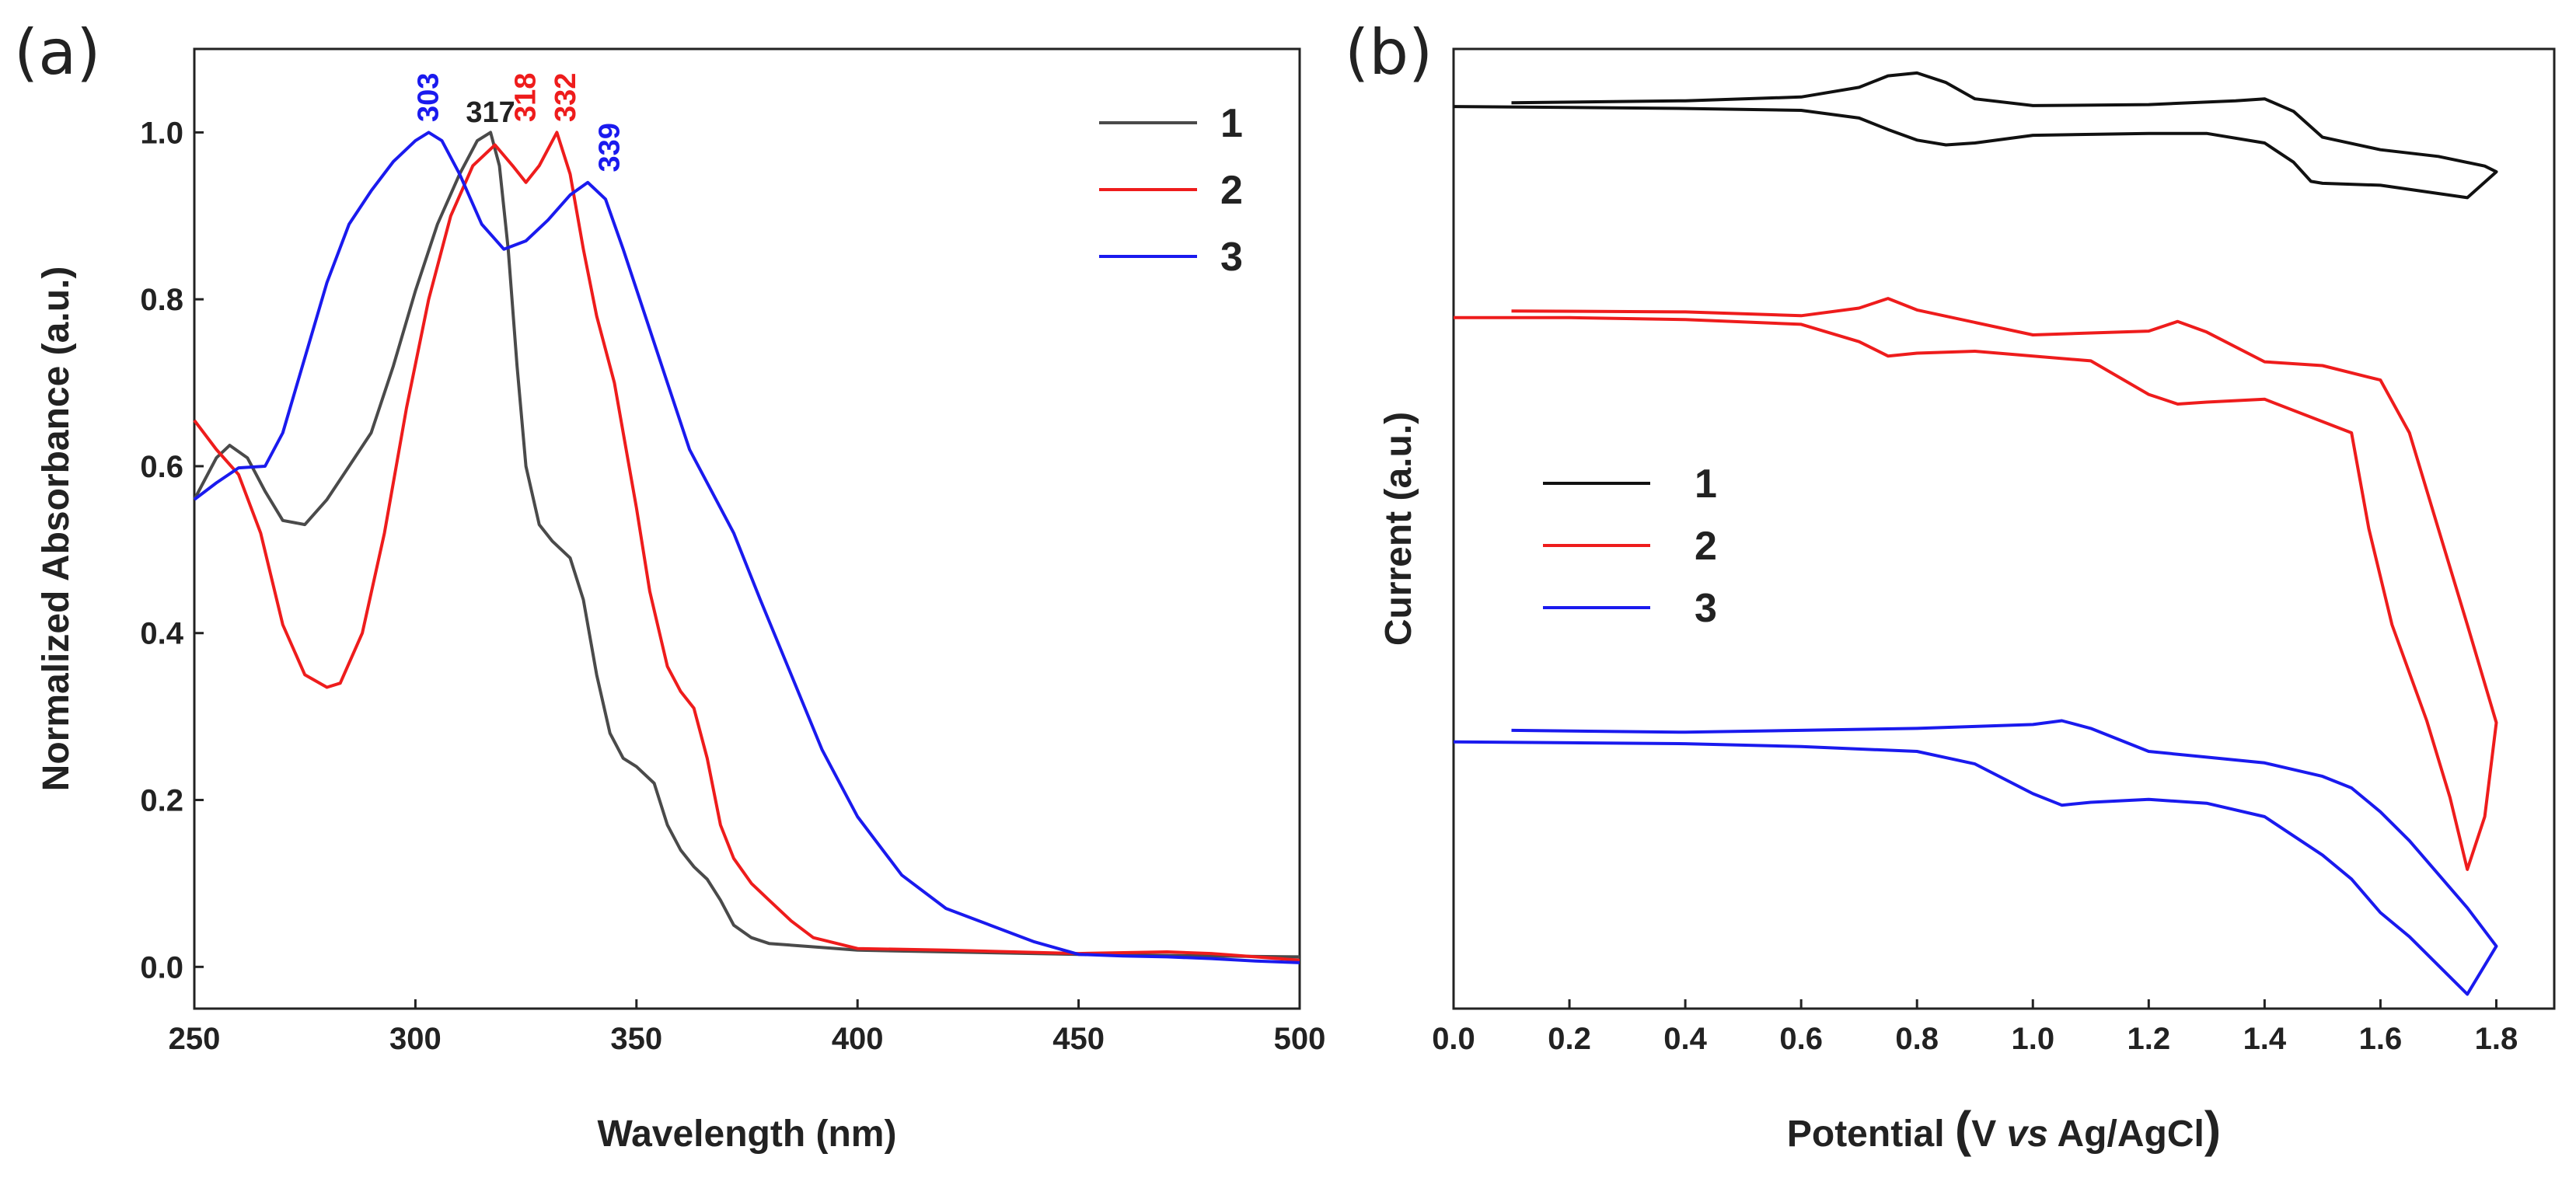 The height and width of the screenshot is (1178, 2576). Describe the element at coordinates (1989, 1134) in the screenshot. I see `panel-b-x-axis-title-part: V` at that location.